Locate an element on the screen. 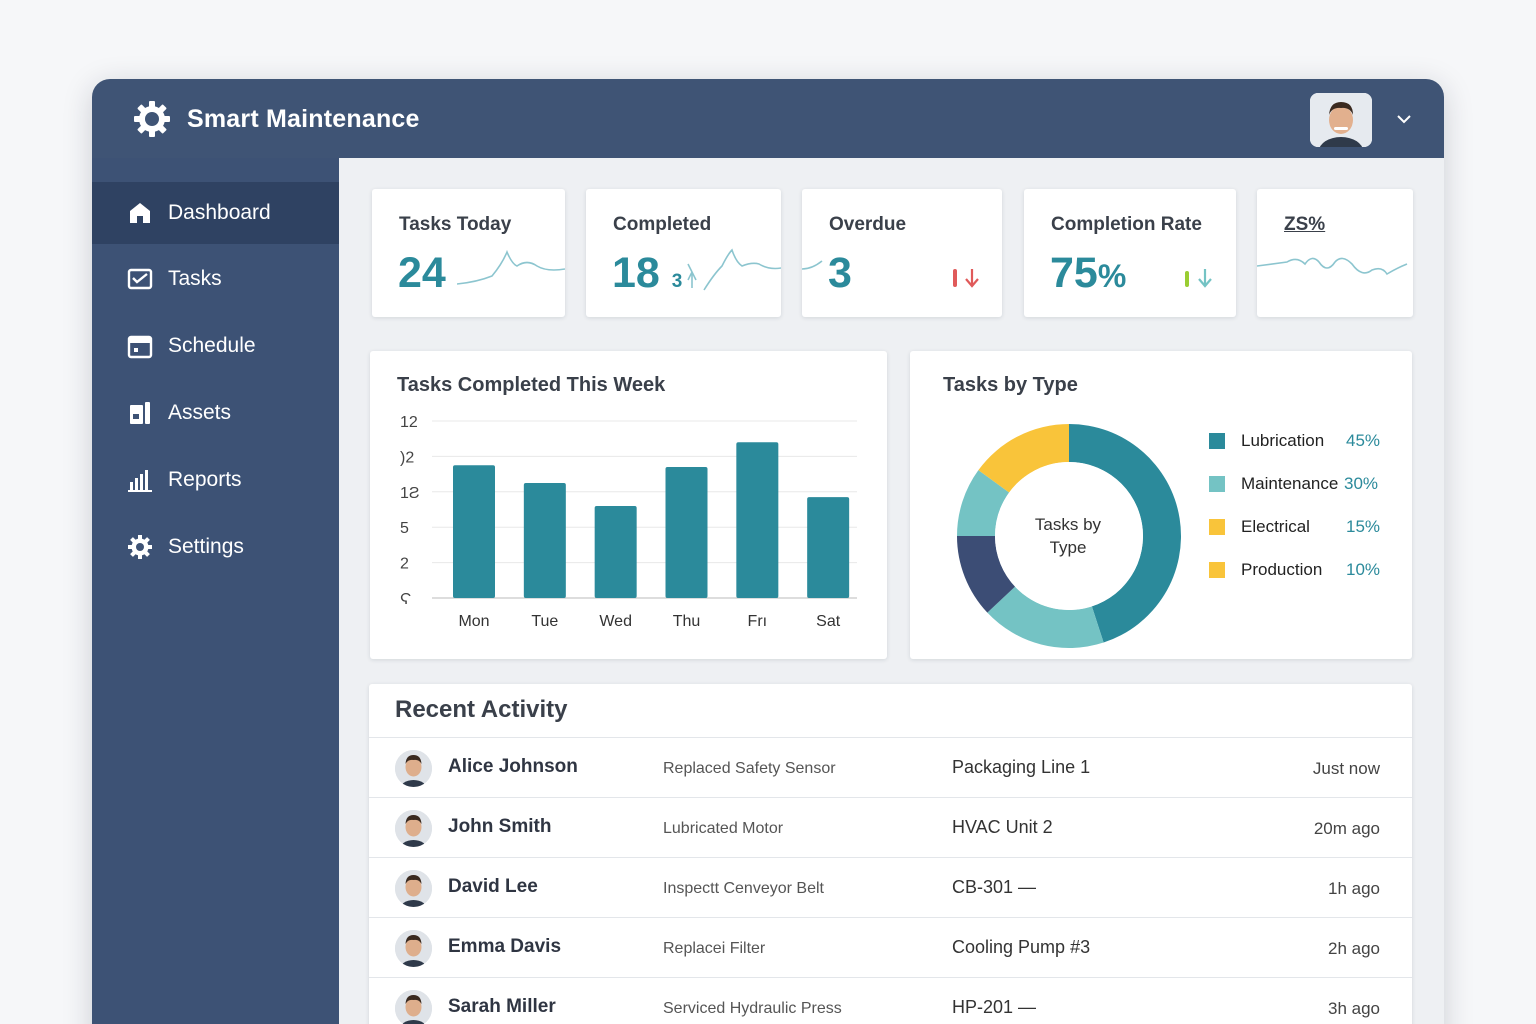 The width and height of the screenshot is (1536, 1024). activity-location: Cooling Pump #3 is located at coordinates (1021, 947).